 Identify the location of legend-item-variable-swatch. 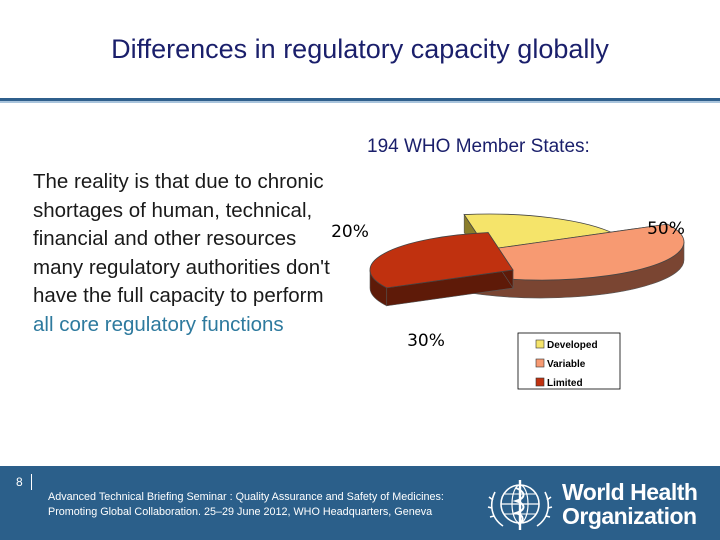
(540, 363).